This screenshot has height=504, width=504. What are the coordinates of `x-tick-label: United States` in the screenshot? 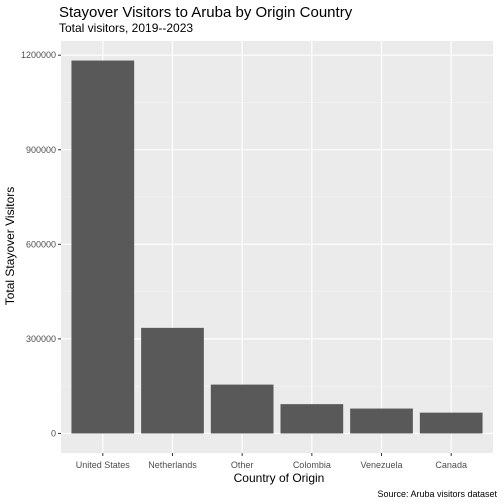 It's located at (103, 465).